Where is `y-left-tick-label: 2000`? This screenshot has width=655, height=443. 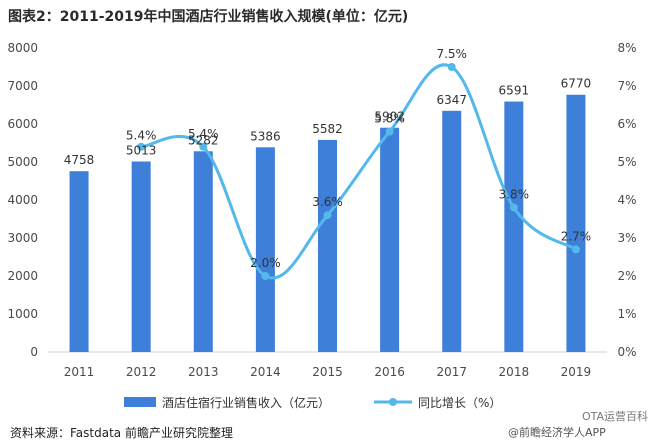
y-left-tick-label: 2000 is located at coordinates (22, 276).